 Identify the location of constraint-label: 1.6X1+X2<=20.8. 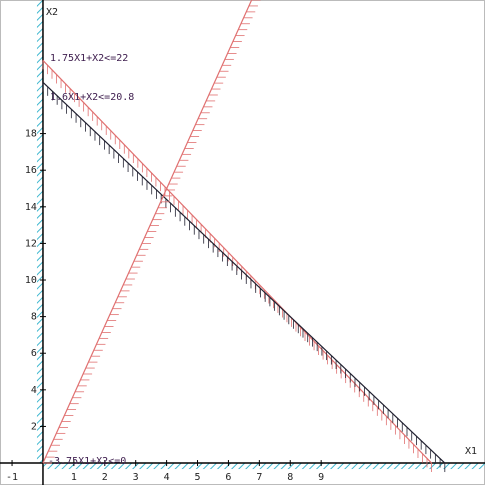
(92, 97).